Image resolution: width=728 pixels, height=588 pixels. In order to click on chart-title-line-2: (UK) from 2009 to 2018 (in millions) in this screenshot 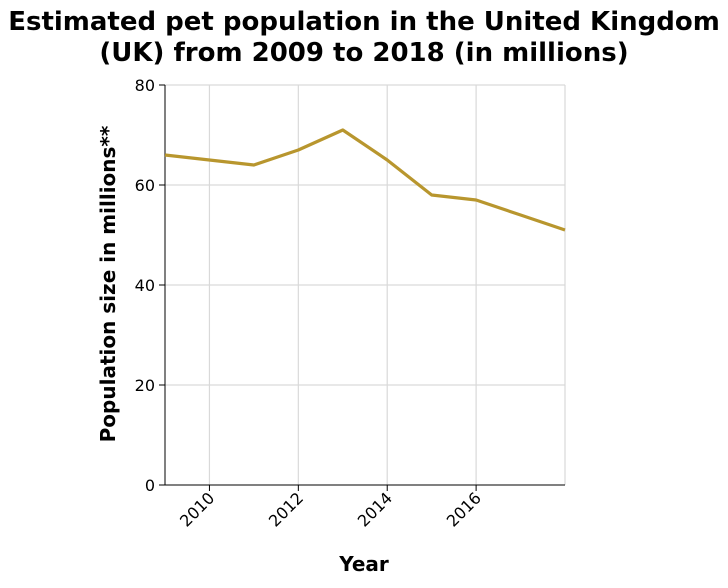, I will do `click(363, 53)`.